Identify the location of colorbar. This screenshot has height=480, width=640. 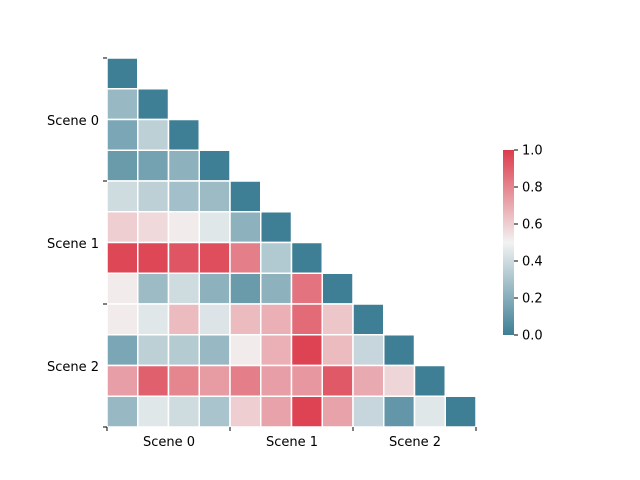
(508, 242).